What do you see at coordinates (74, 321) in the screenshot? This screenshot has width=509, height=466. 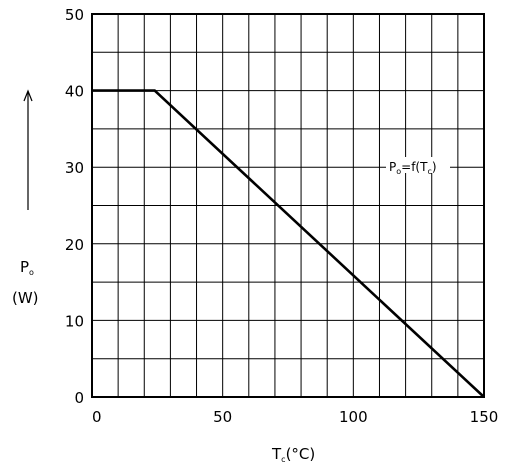 I see `y-tick-label: 10` at bounding box center [74, 321].